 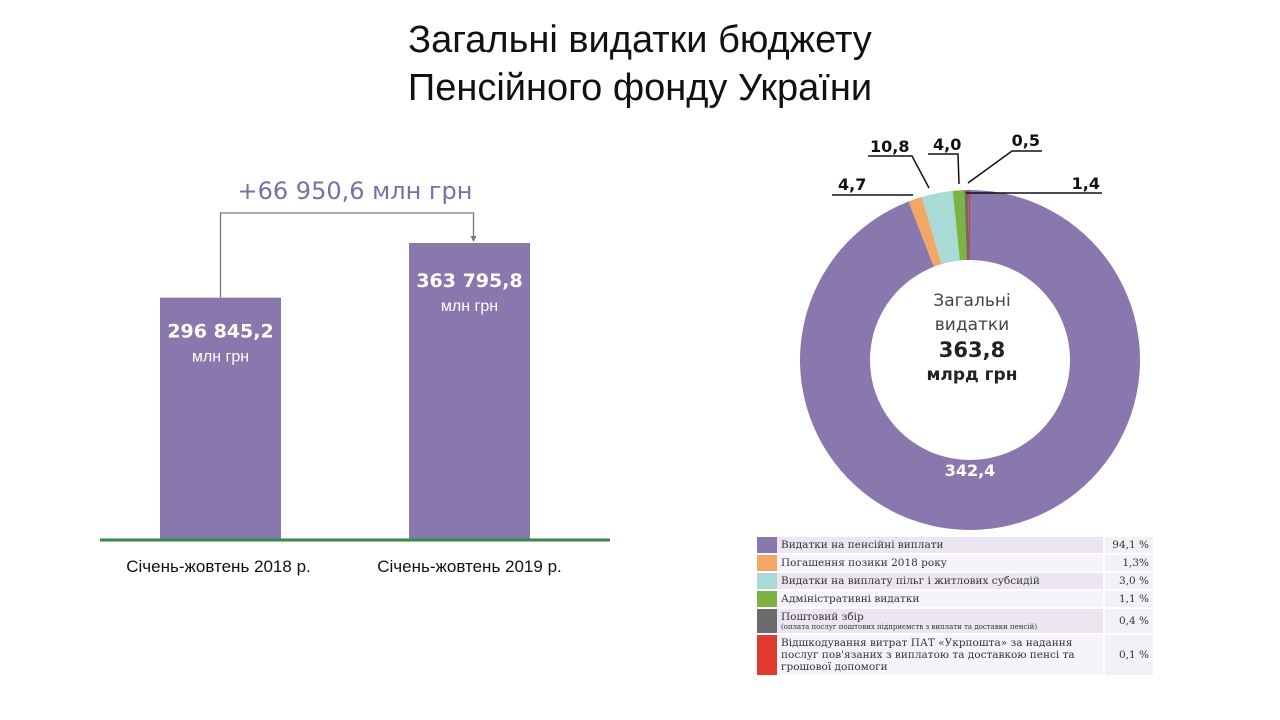 I want to click on difference-bracket, so click(x=347, y=255).